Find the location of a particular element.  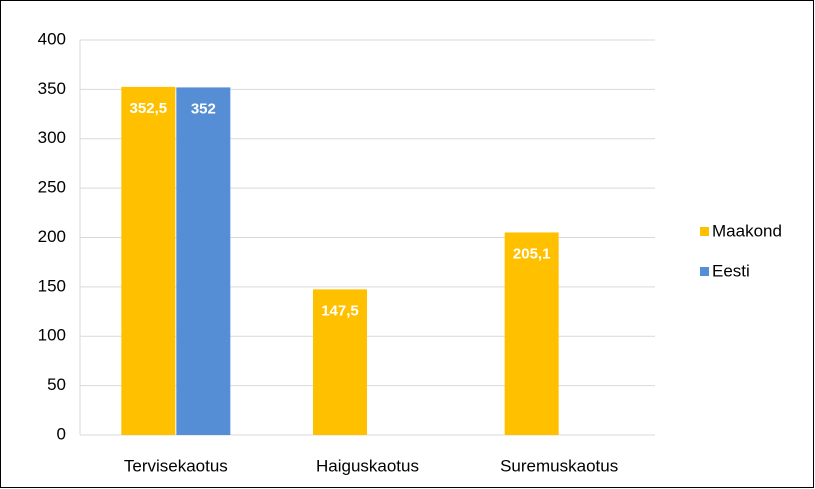

legend-label: Eesti is located at coordinates (731, 270).